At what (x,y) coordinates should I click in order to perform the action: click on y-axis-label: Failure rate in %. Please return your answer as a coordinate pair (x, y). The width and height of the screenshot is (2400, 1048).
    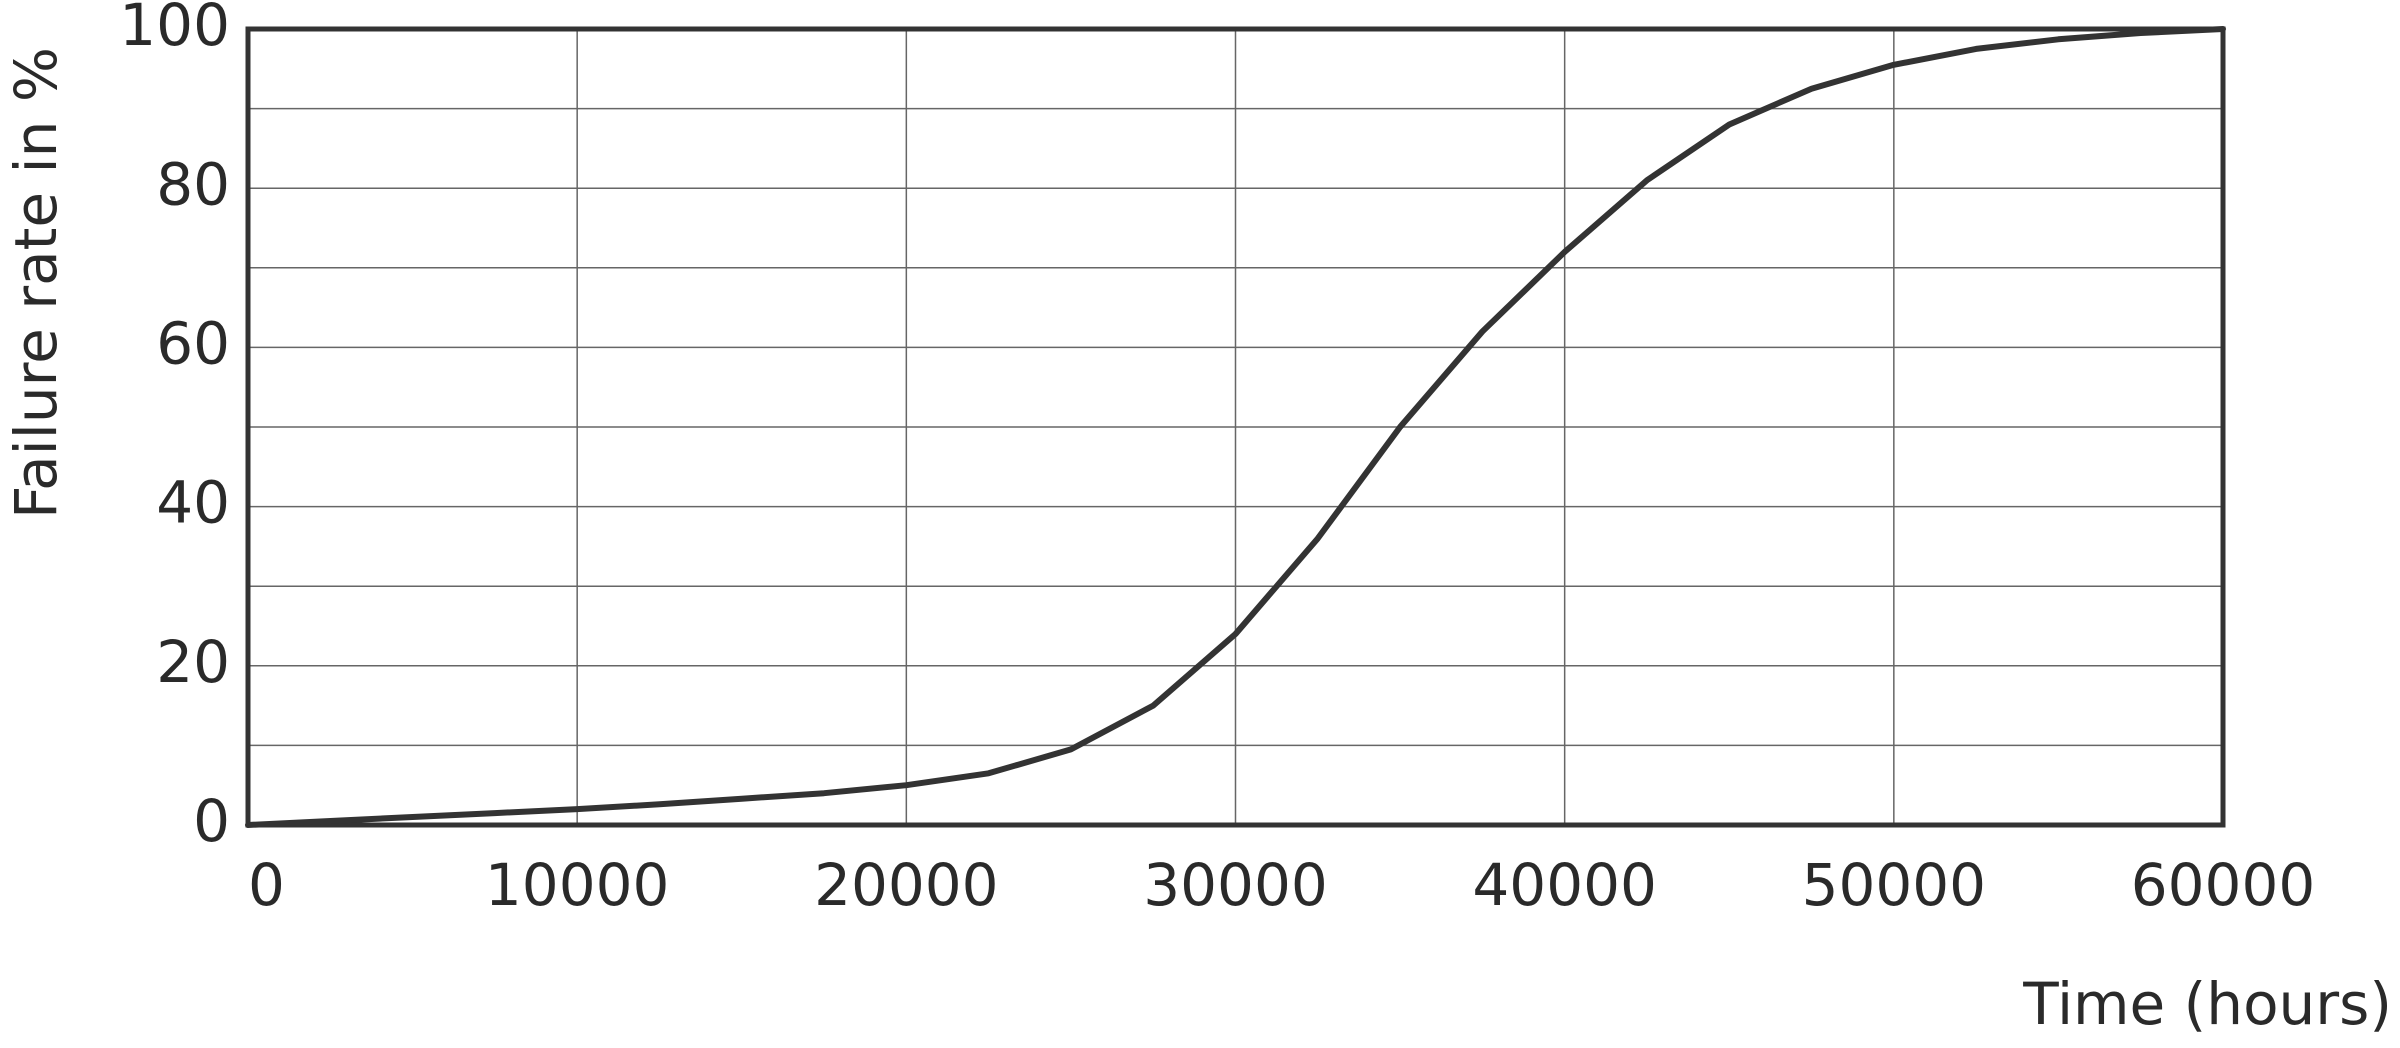
    Looking at the image, I should click on (36, 283).